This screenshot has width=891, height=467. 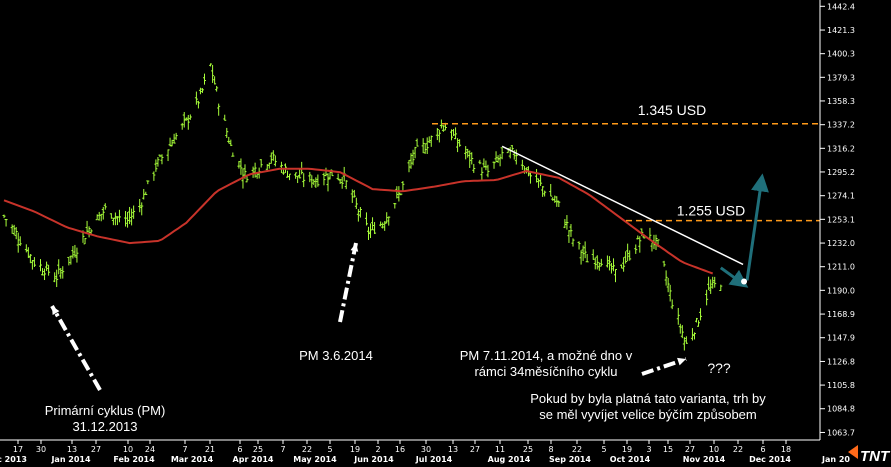 What do you see at coordinates (841, 219) in the screenshot?
I see `y-tick-label: 1253.1` at bounding box center [841, 219].